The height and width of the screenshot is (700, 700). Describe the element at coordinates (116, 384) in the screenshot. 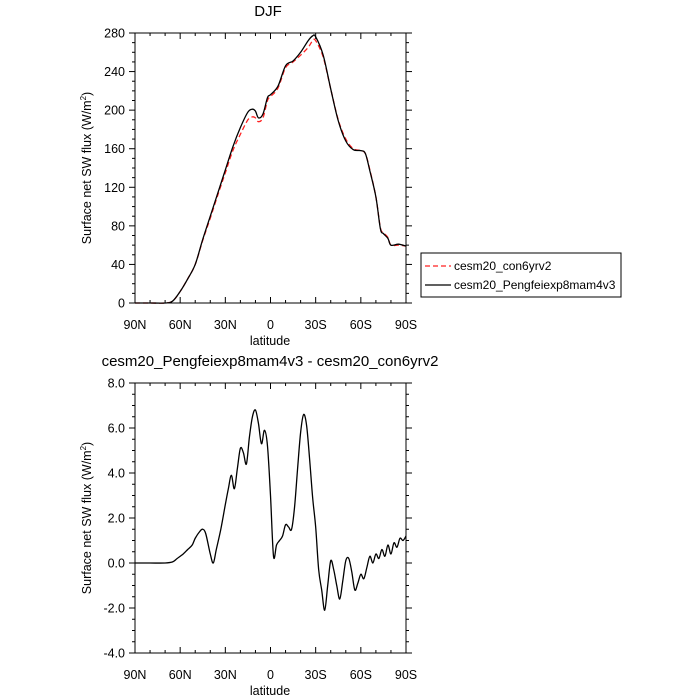

I see `y-tick-label: 8.0` at that location.